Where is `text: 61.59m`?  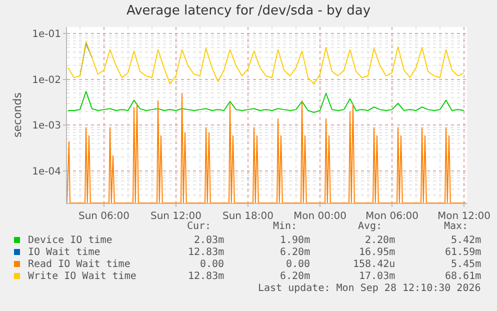 text: 61.59m is located at coordinates (463, 252).